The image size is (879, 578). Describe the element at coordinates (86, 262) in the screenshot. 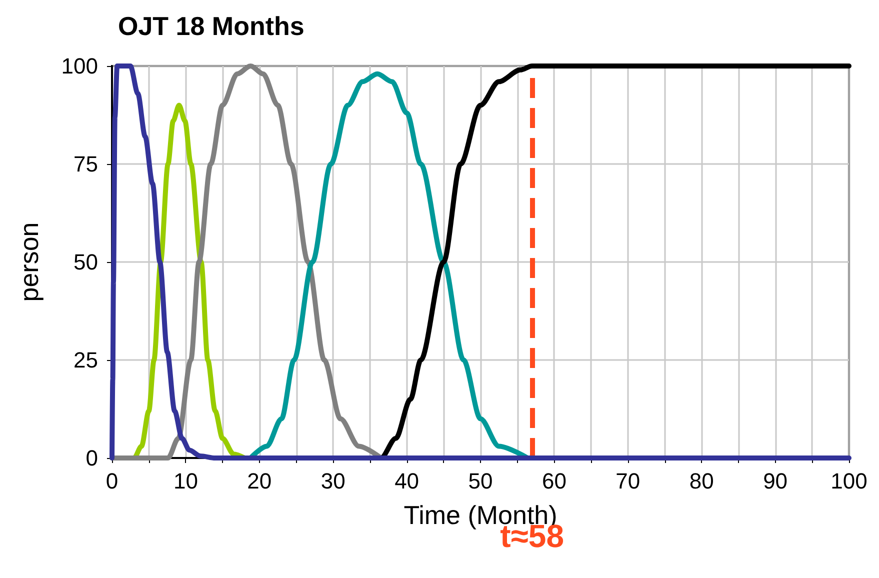

I see `y-tick-label: 50` at that location.